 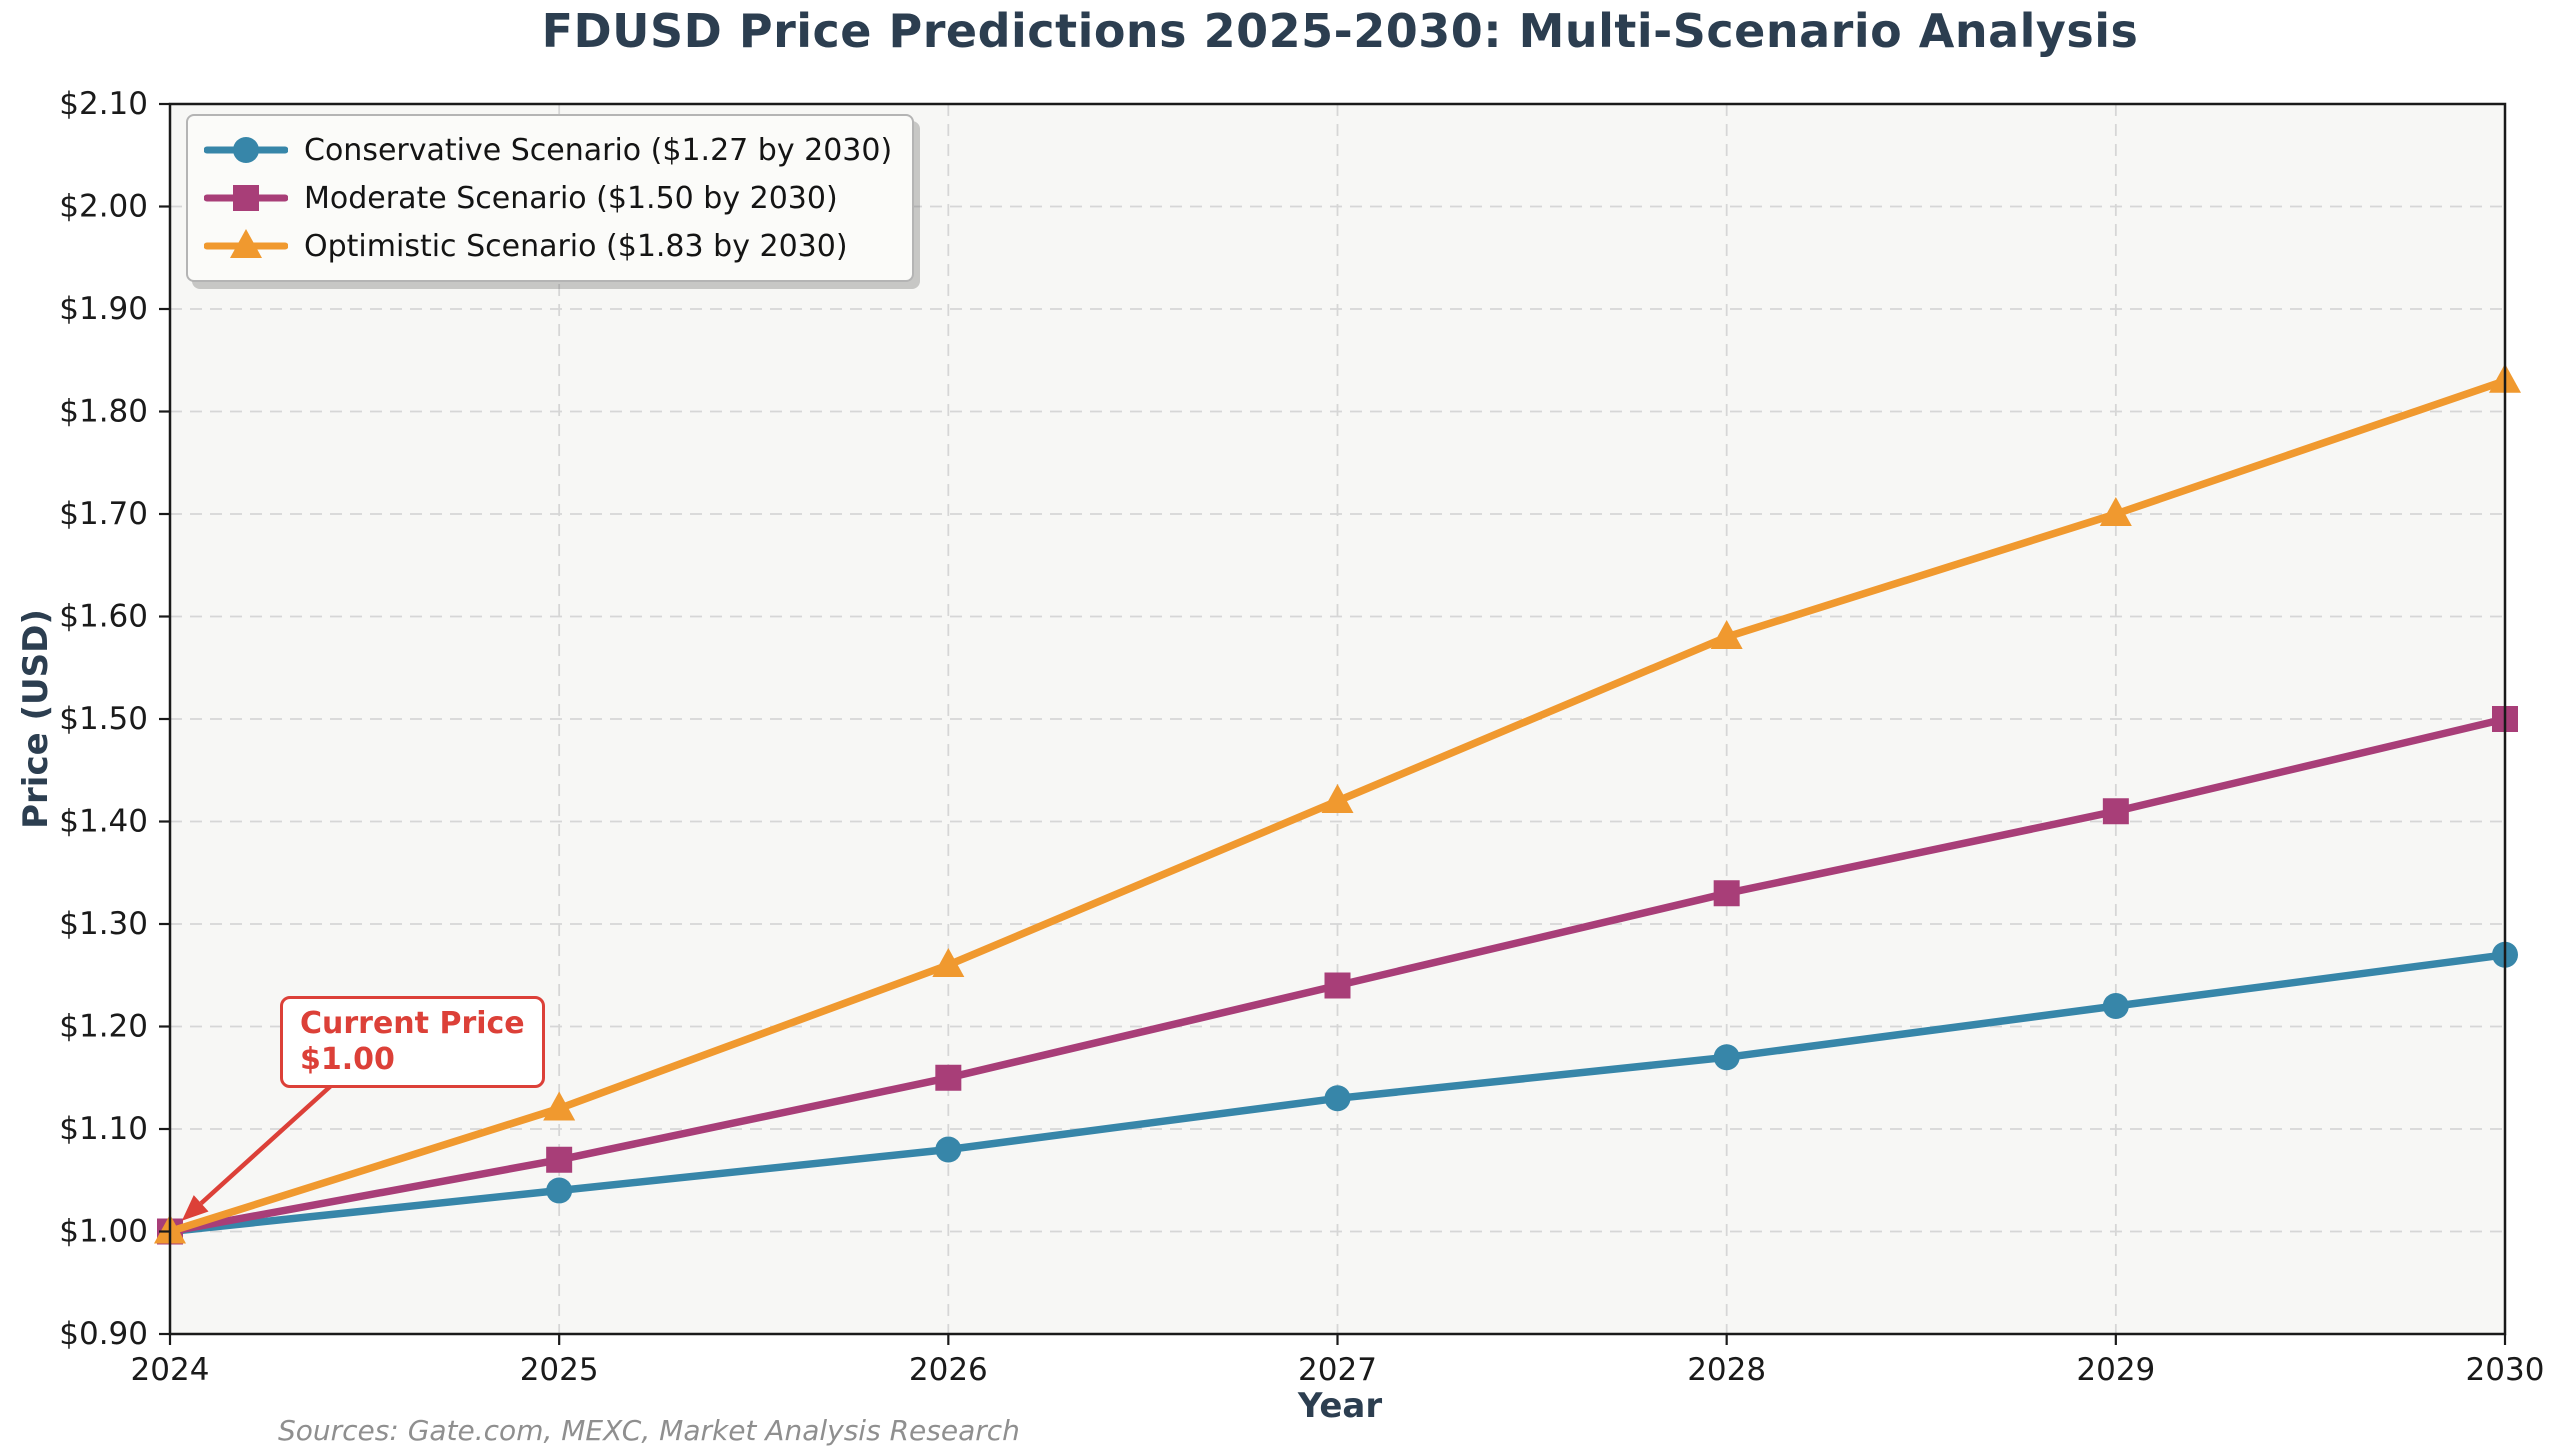 I want to click on legend-label: Optimistic Scenario ($1.83 by 2030), so click(x=576, y=246).